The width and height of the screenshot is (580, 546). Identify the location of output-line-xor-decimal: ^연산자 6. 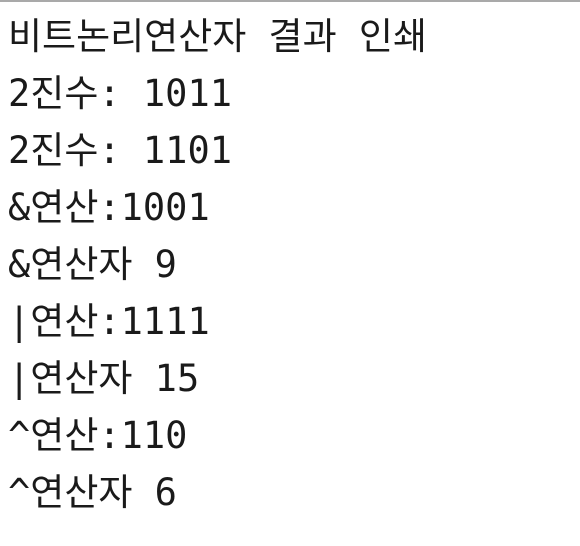
(92, 492).